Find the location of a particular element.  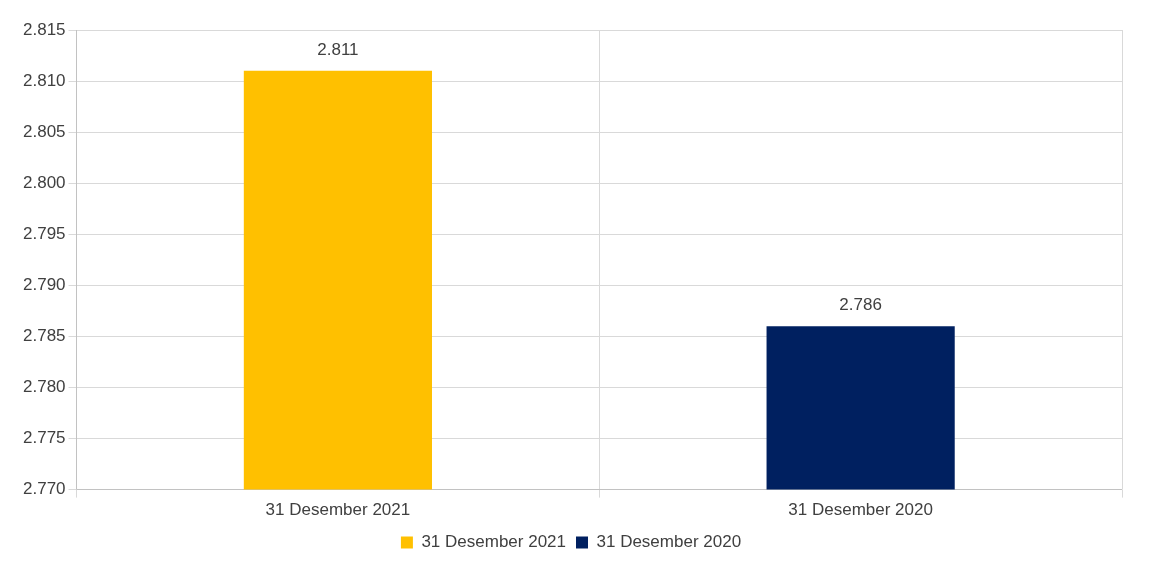

y-tick-label: 2.775 is located at coordinates (44, 438).